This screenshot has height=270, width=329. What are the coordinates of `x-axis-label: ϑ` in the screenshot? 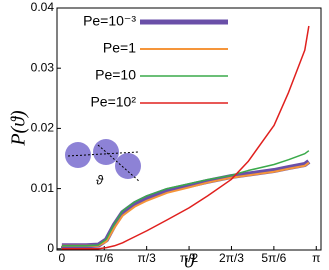 It's located at (189, 260).